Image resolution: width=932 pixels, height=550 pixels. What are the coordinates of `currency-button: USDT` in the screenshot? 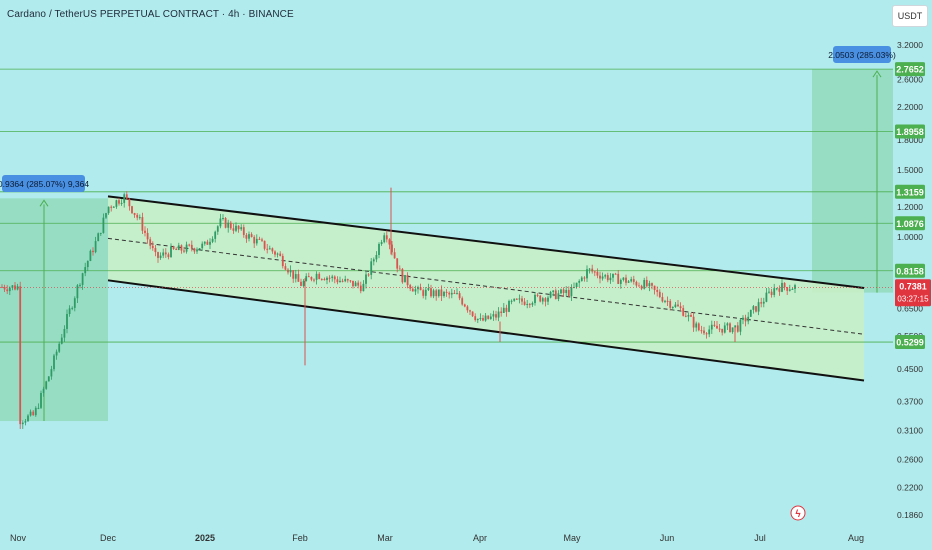 It's located at (910, 16).